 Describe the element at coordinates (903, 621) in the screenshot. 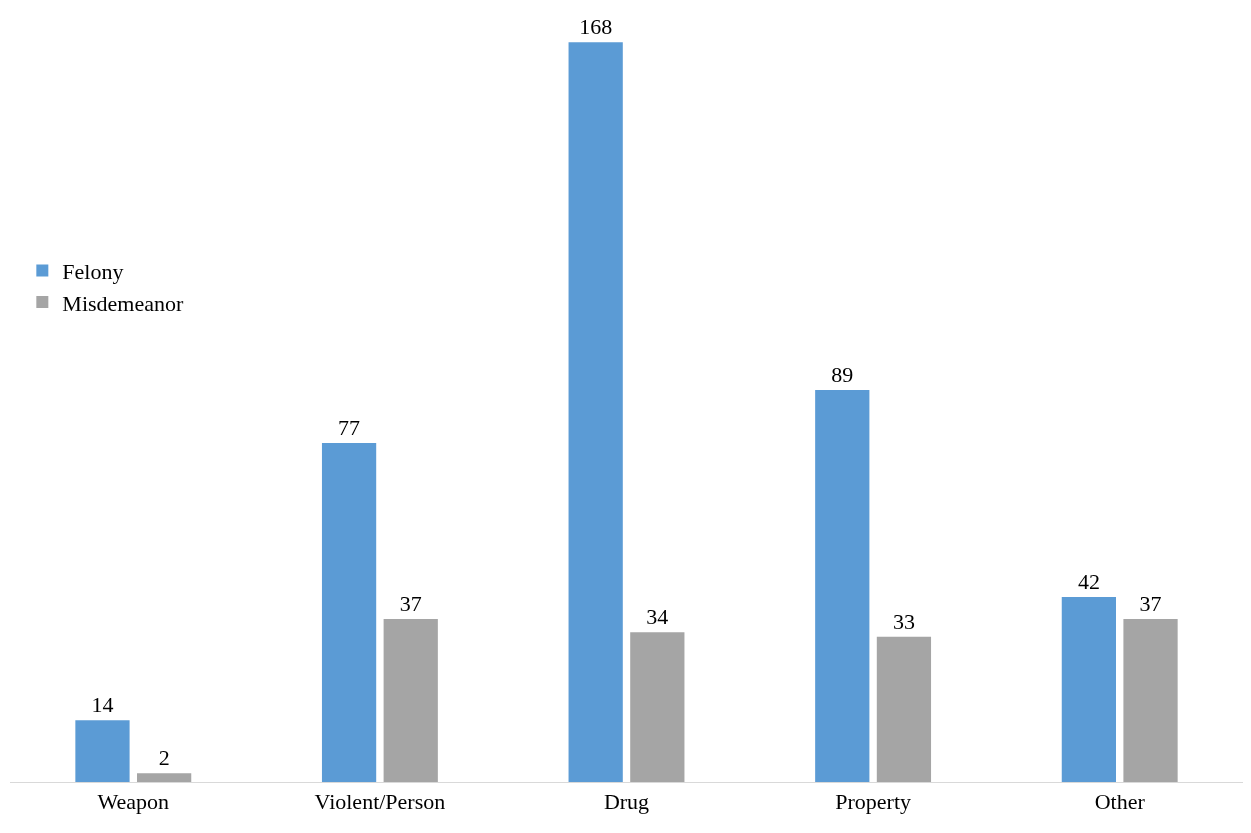

I see `data-label: 33` at that location.